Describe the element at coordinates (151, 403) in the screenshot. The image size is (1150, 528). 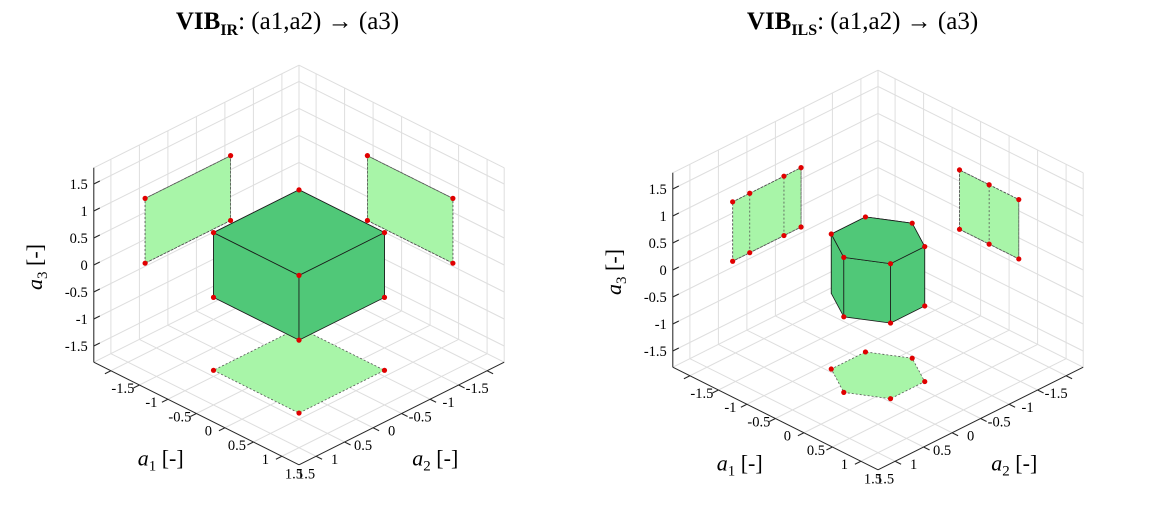
I see `a2-tick-label: -1` at that location.